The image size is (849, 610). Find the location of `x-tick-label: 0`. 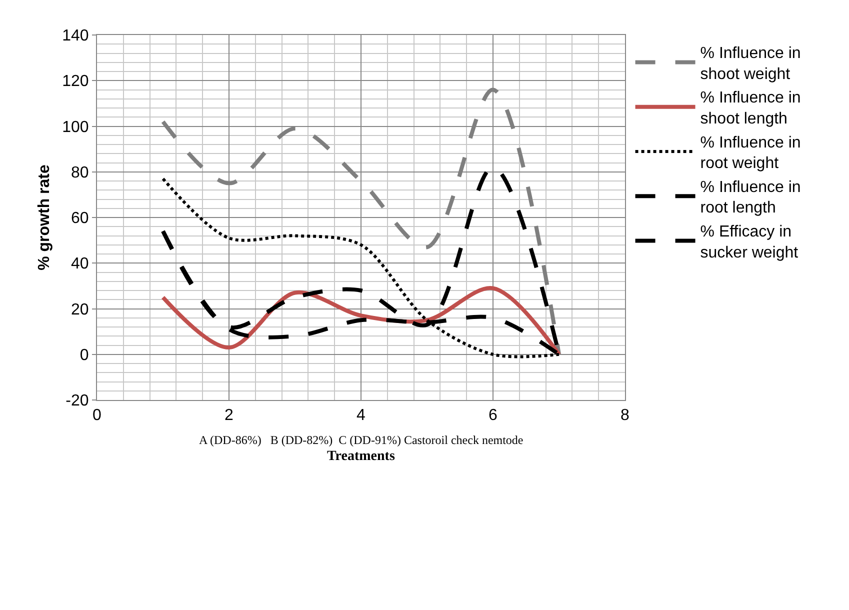

x-tick-label: 0 is located at coordinates (97, 415).